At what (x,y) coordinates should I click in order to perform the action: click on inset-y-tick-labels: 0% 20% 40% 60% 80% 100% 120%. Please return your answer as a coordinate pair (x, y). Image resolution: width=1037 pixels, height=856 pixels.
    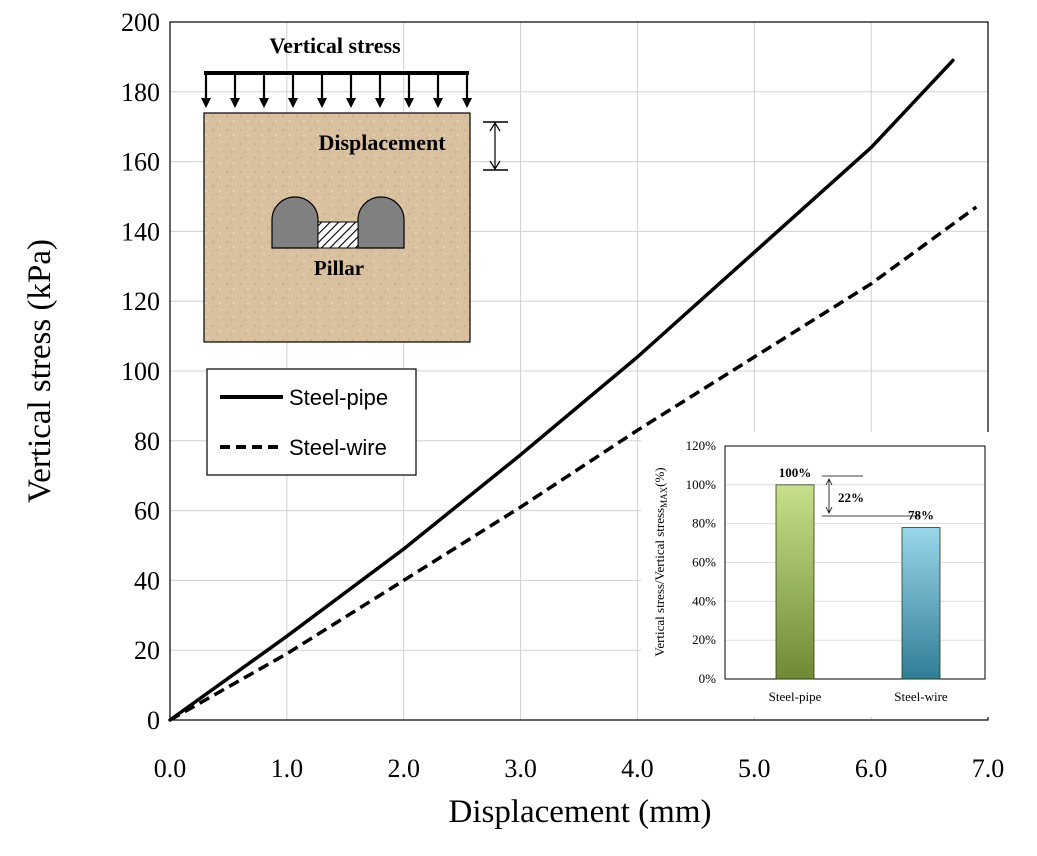
    Looking at the image, I should click on (701, 562).